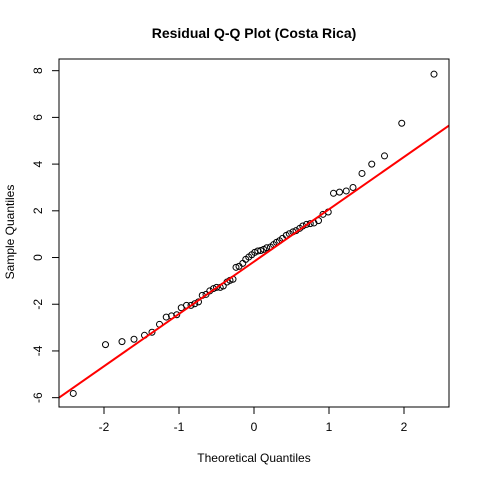 This screenshot has height=480, width=480. What do you see at coordinates (38, 257) in the screenshot?
I see `y-tick-label: 0` at bounding box center [38, 257].